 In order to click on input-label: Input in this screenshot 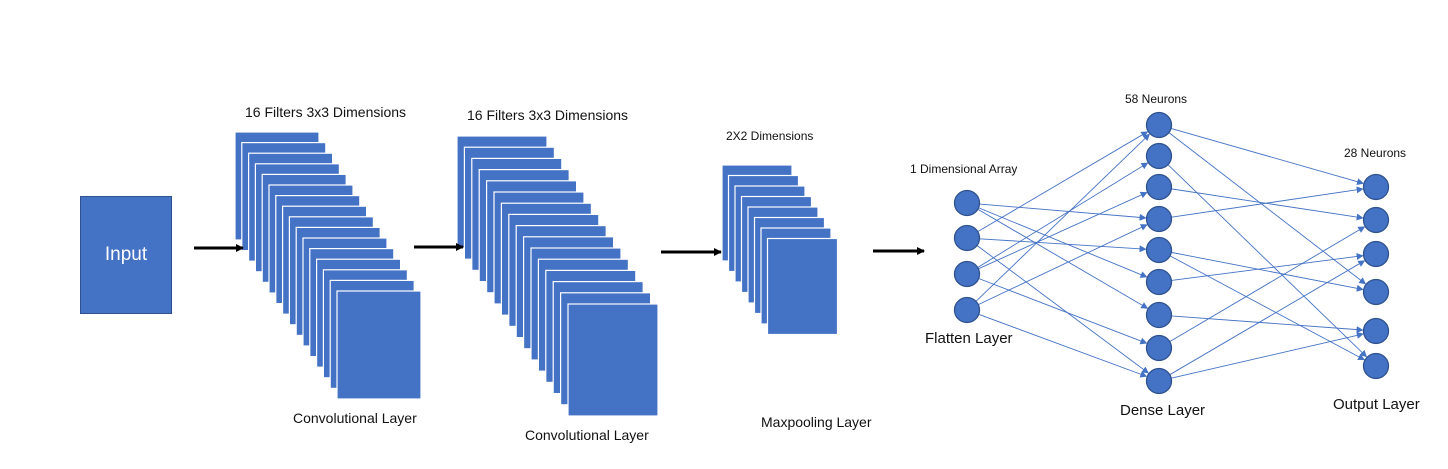, I will do `click(126, 254)`.